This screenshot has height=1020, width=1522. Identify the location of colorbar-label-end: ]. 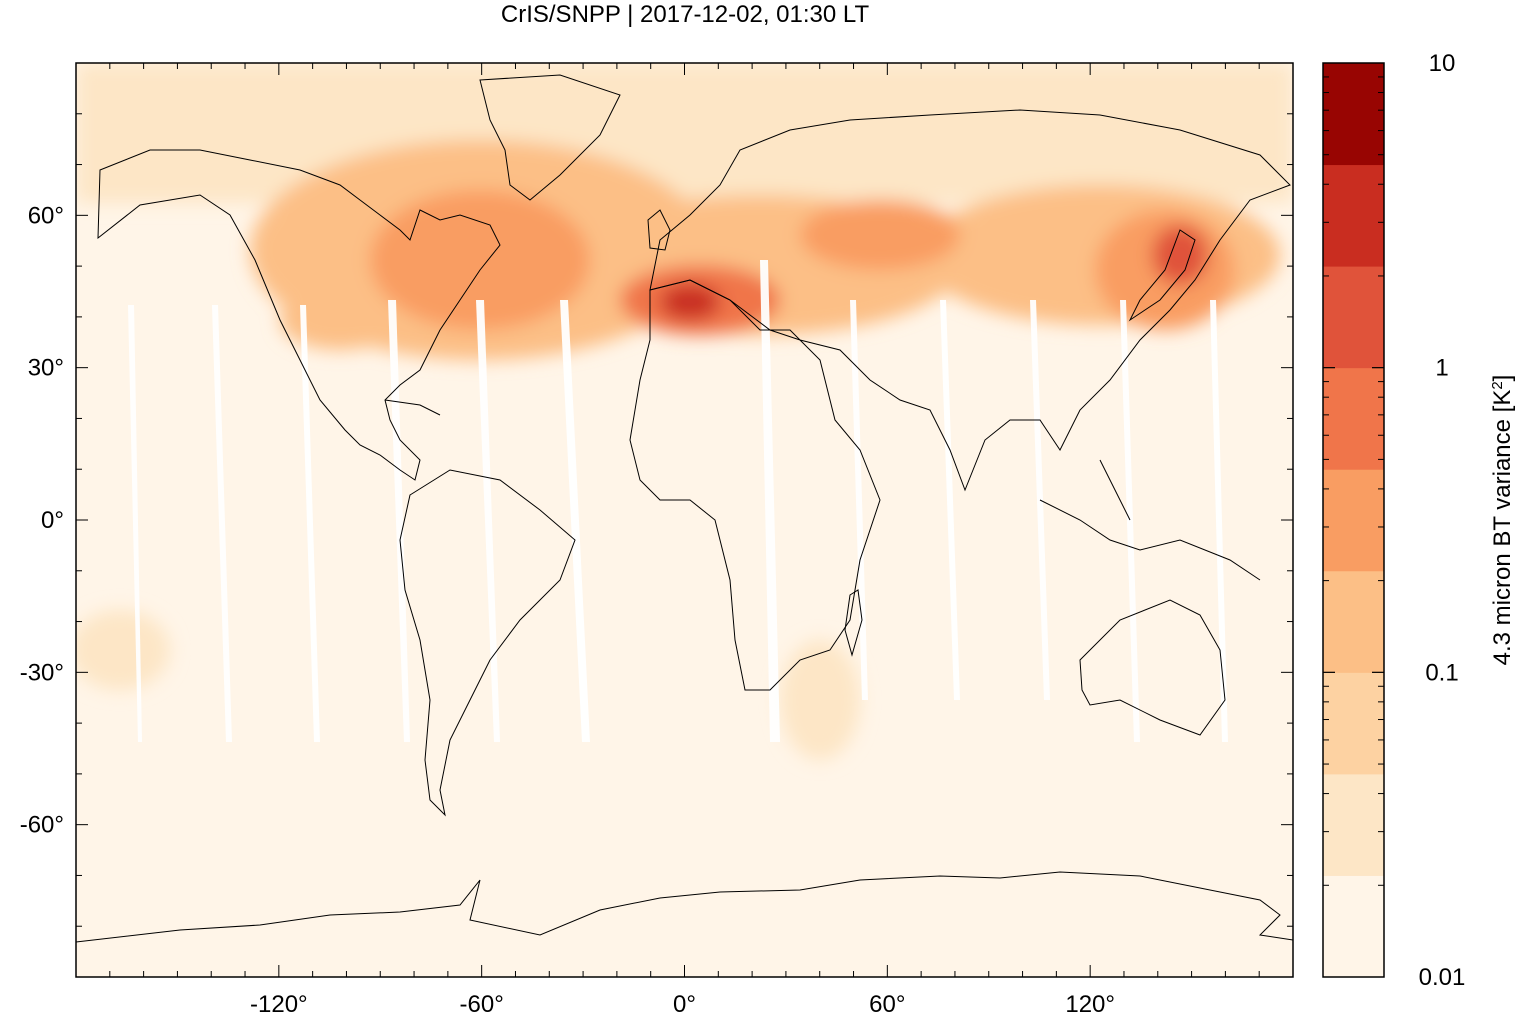
(1502, 378).